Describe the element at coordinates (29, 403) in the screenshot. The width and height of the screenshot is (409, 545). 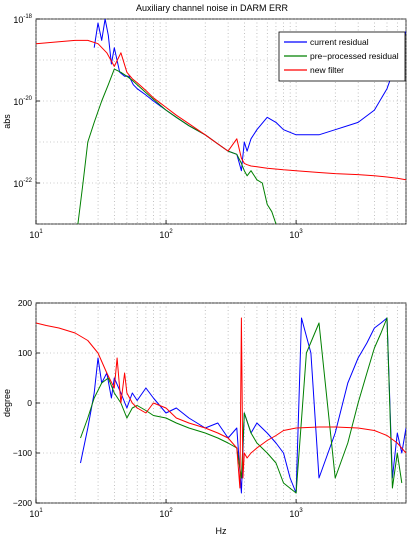
I see `y-tick-label: 0` at that location.